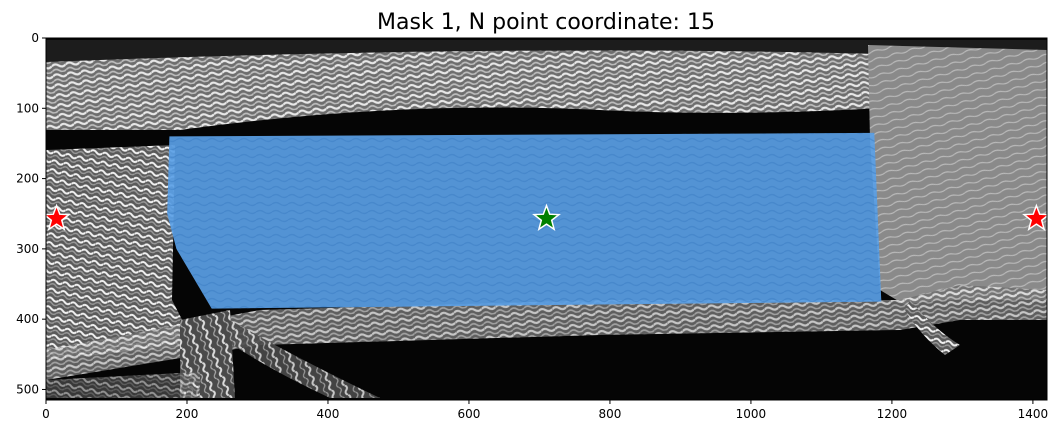 The image size is (1061, 434). What do you see at coordinates (27, 319) in the screenshot?
I see `y-tick-label: 400` at bounding box center [27, 319].